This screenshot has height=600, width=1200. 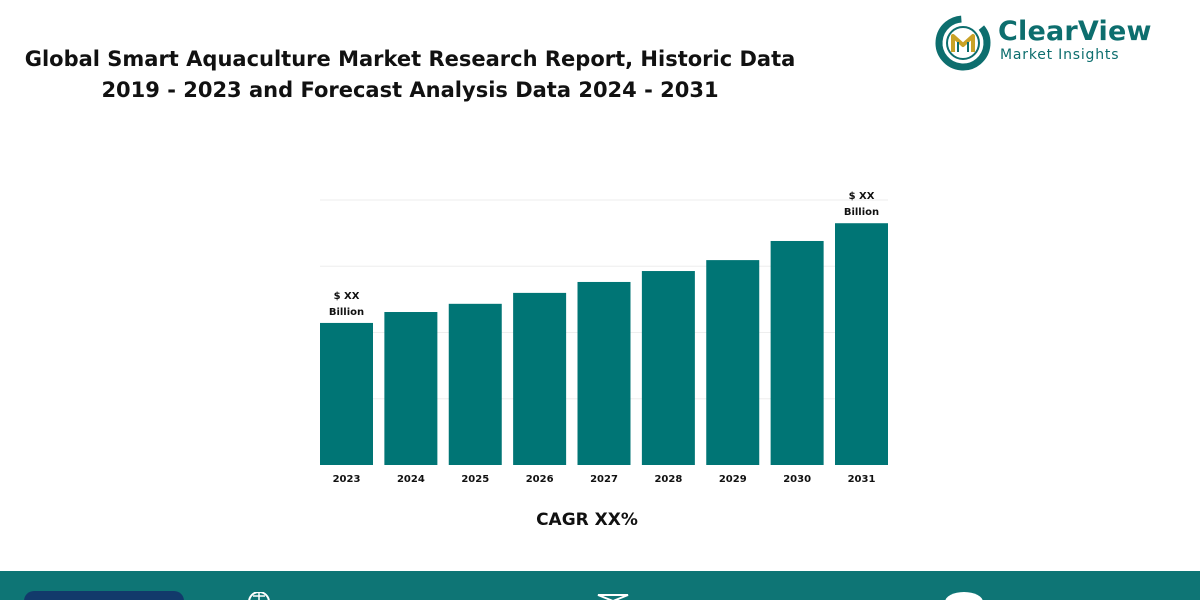 What do you see at coordinates (963, 596) in the screenshot?
I see `phone-icon` at bounding box center [963, 596].